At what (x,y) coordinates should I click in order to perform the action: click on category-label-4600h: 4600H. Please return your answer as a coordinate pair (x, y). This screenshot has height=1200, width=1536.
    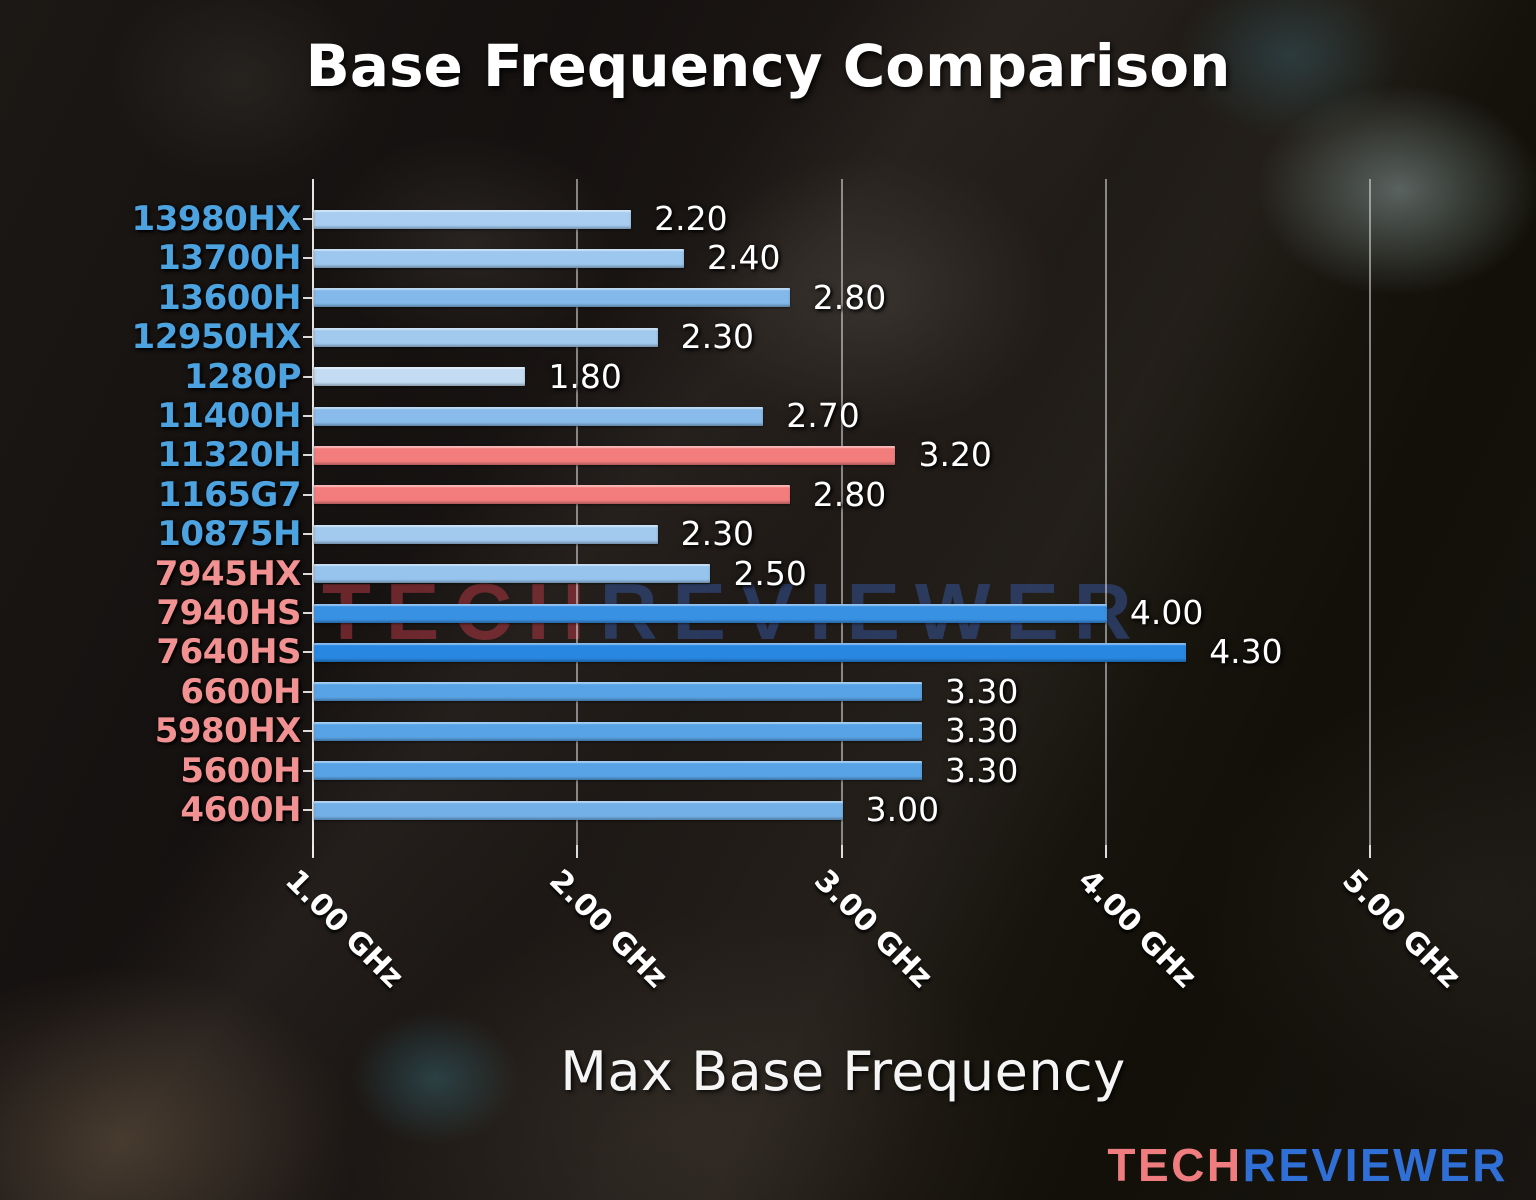
    Looking at the image, I should click on (240, 810).